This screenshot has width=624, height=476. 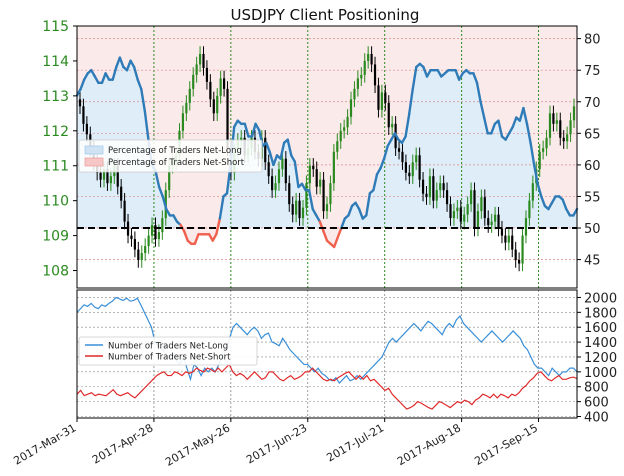 What do you see at coordinates (600, 358) in the screenshot?
I see `right-tick-label: 1200` at bounding box center [600, 358].